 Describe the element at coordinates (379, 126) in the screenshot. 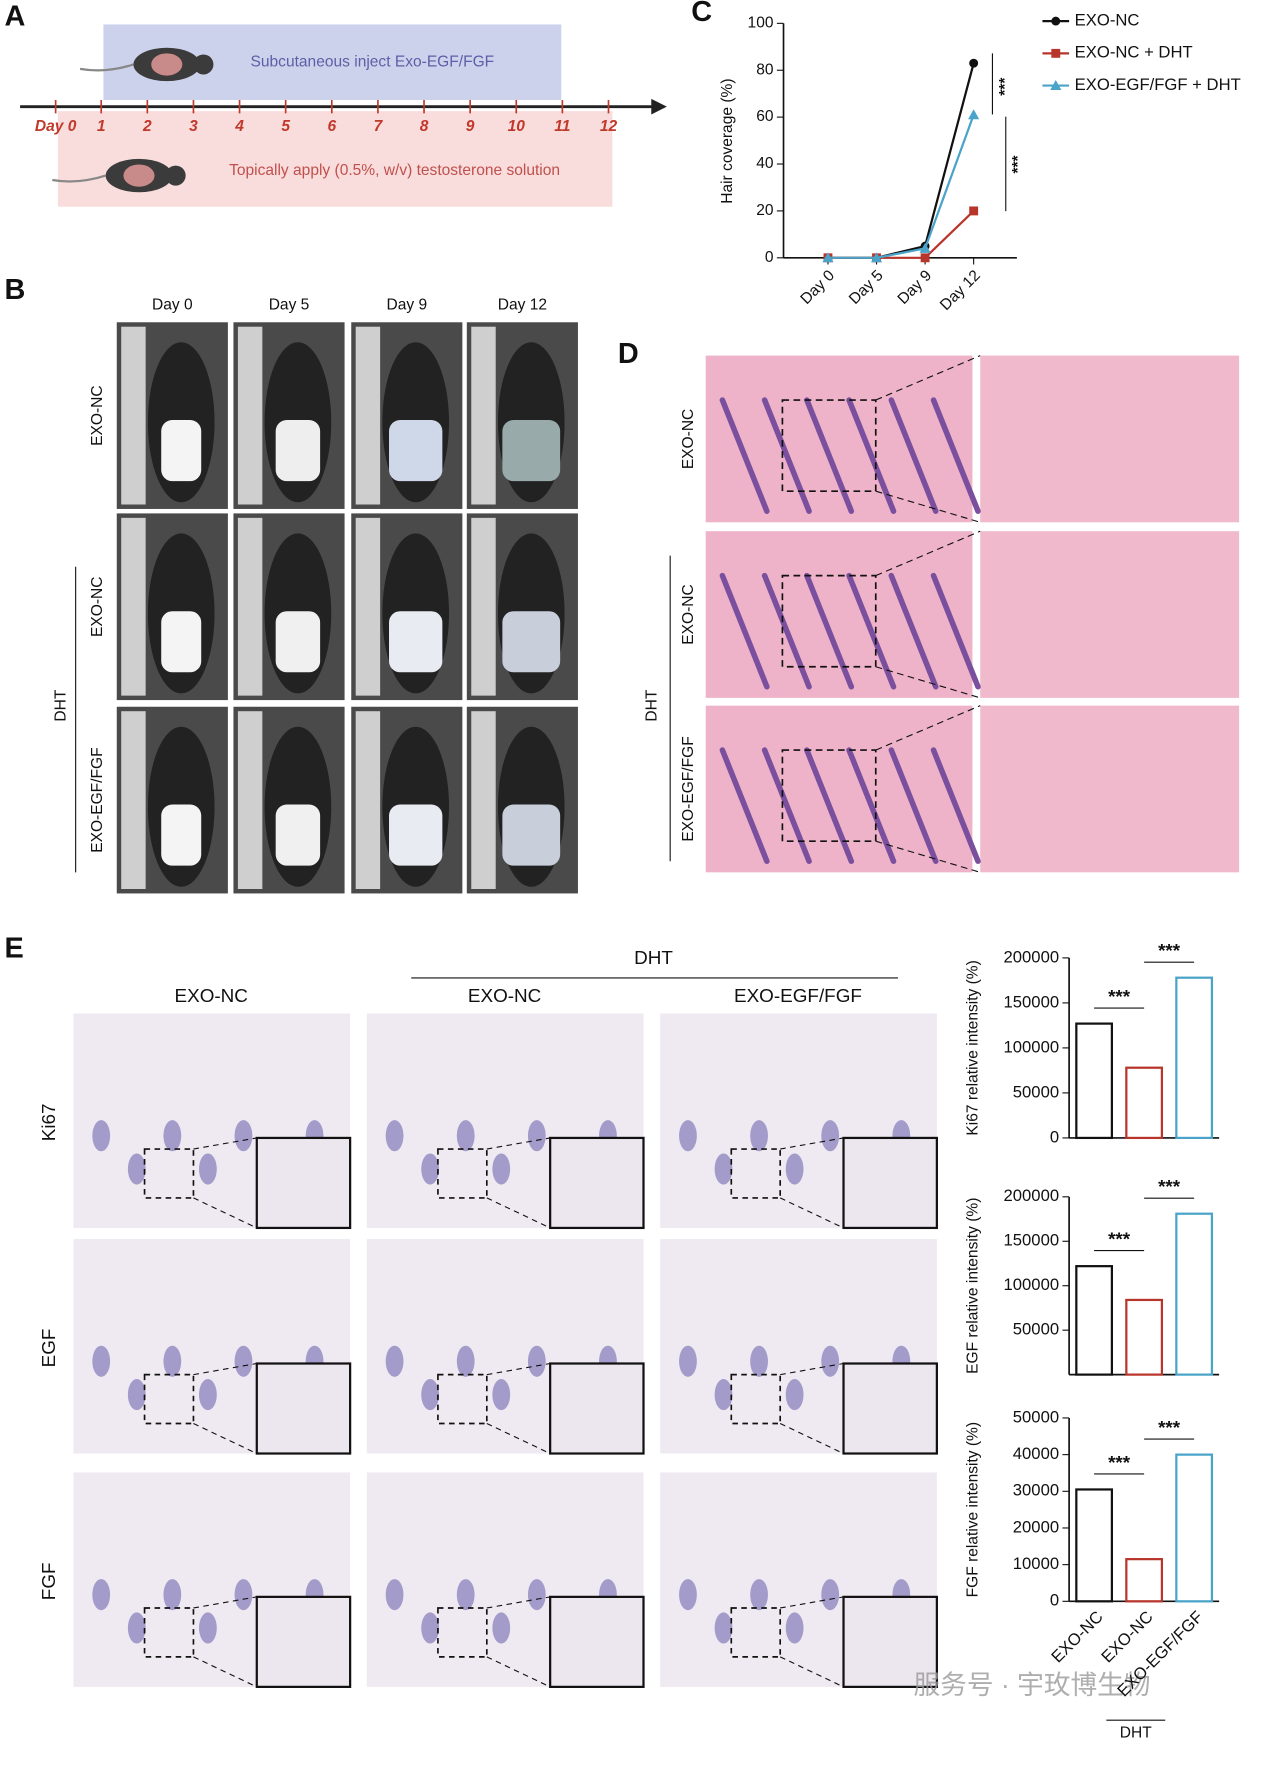

I see `timeline-label: 7` at that location.